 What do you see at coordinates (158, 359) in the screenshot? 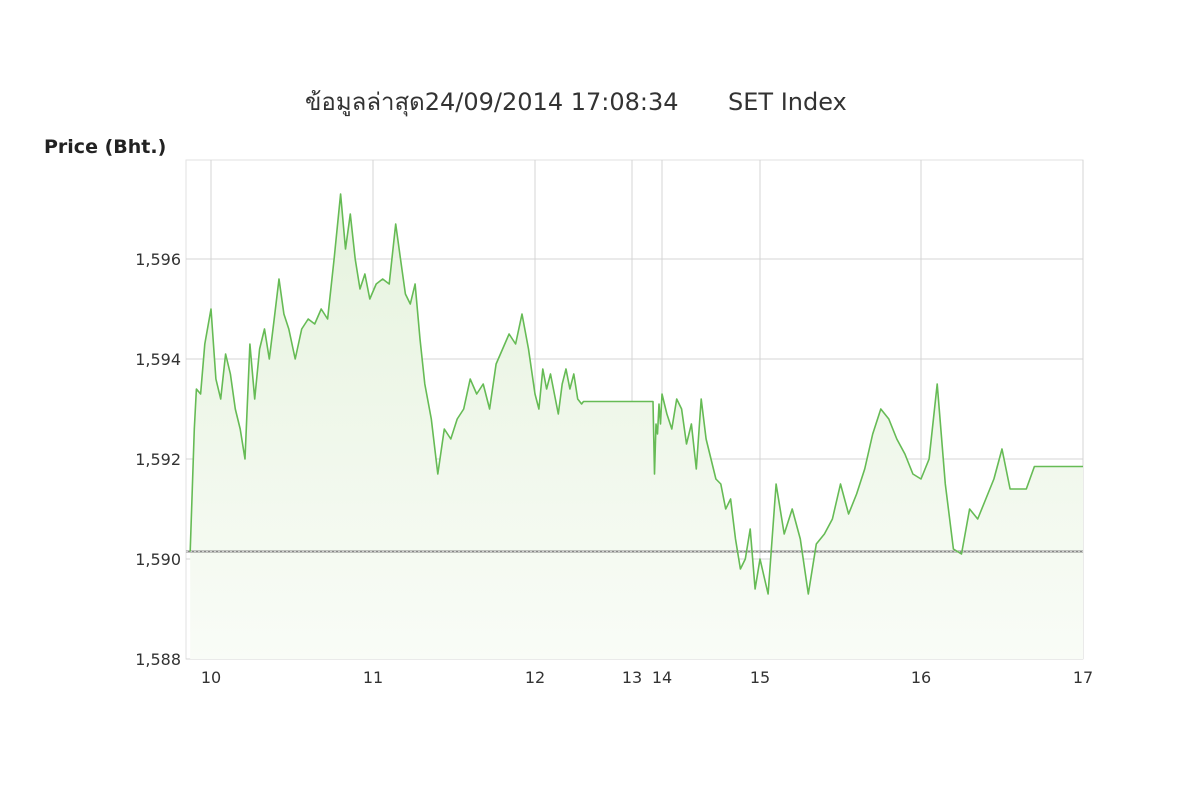
I see `y-tick-label: 1,594` at bounding box center [158, 359].